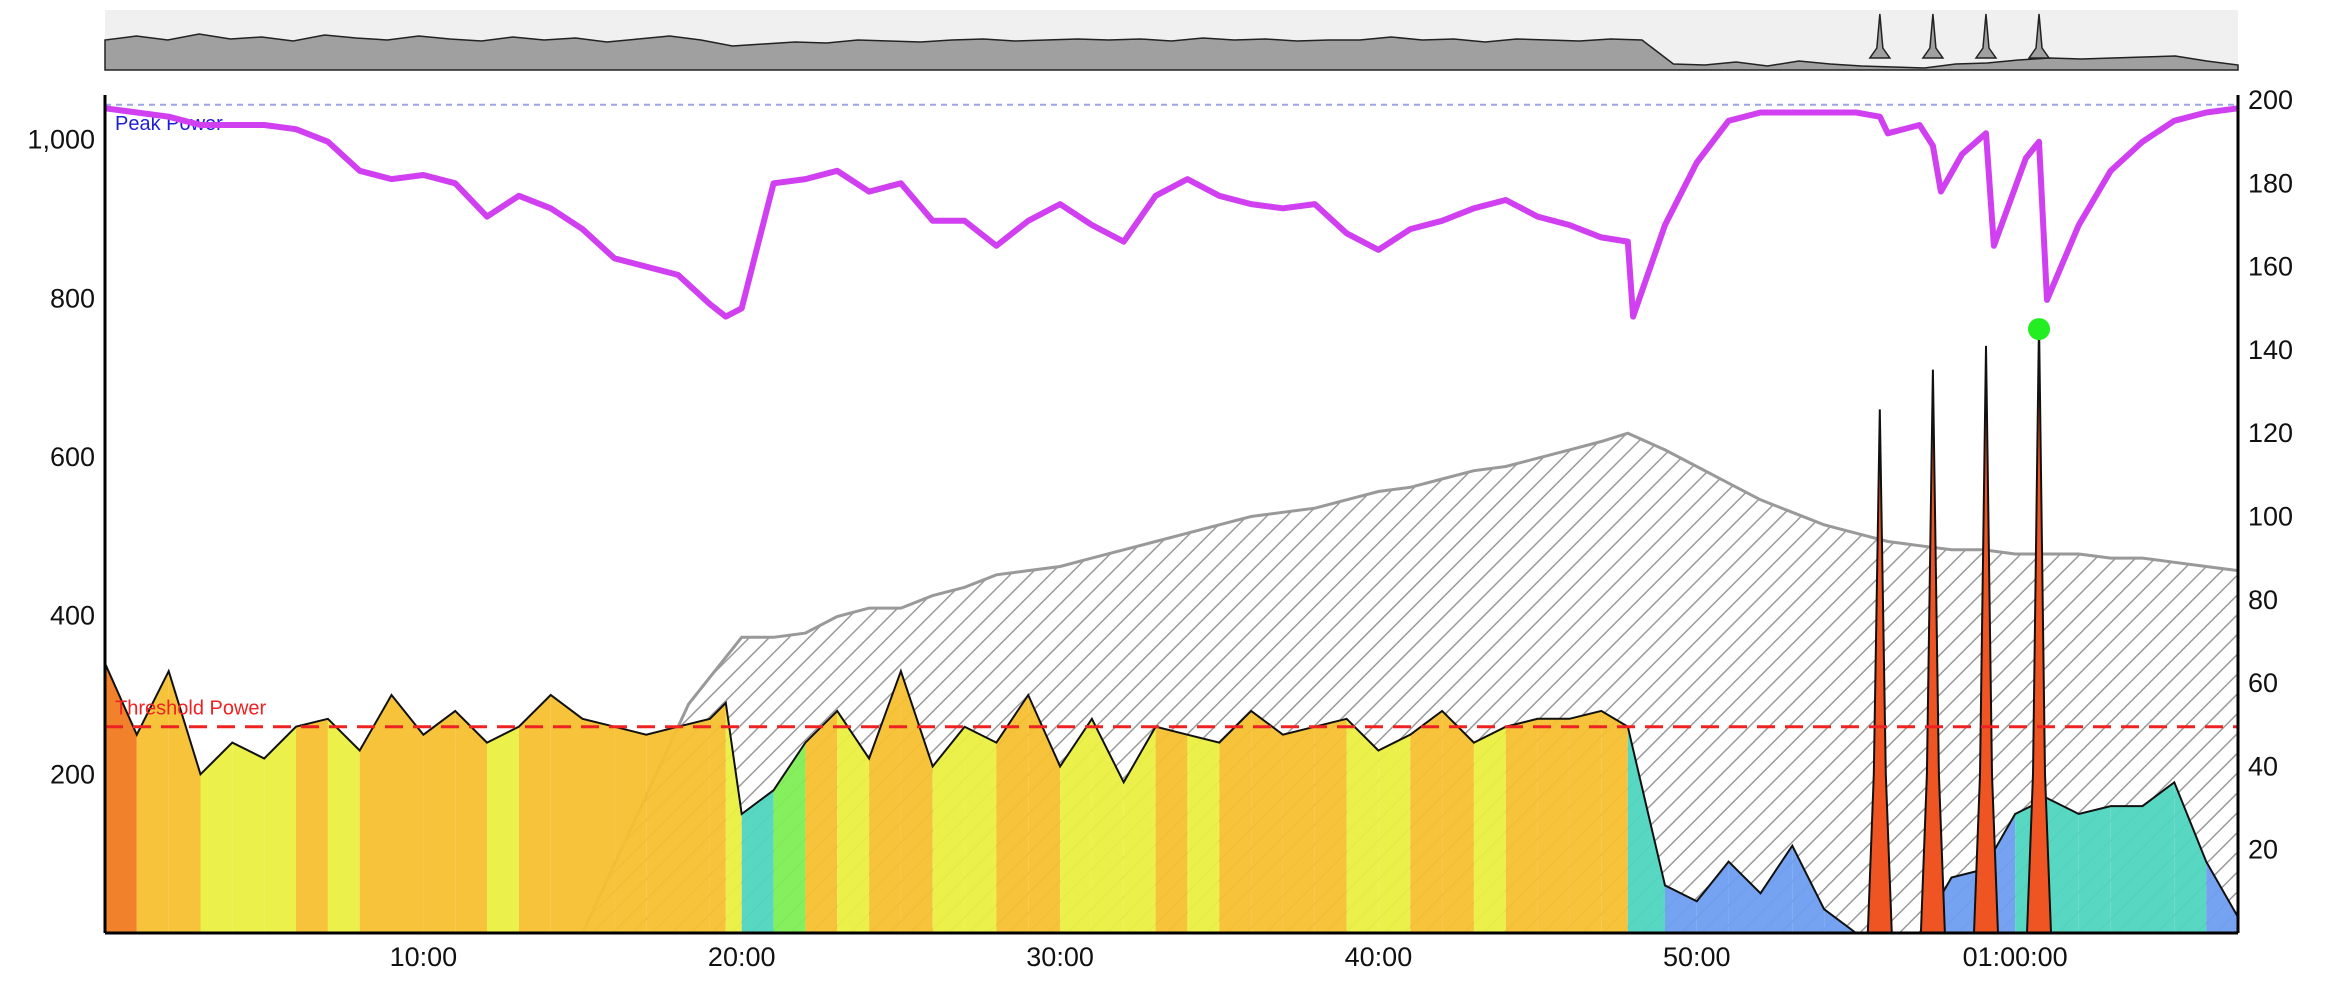 This screenshot has height=1005, width=2326. I want to click on x-tick-label: 10:00, so click(424, 957).